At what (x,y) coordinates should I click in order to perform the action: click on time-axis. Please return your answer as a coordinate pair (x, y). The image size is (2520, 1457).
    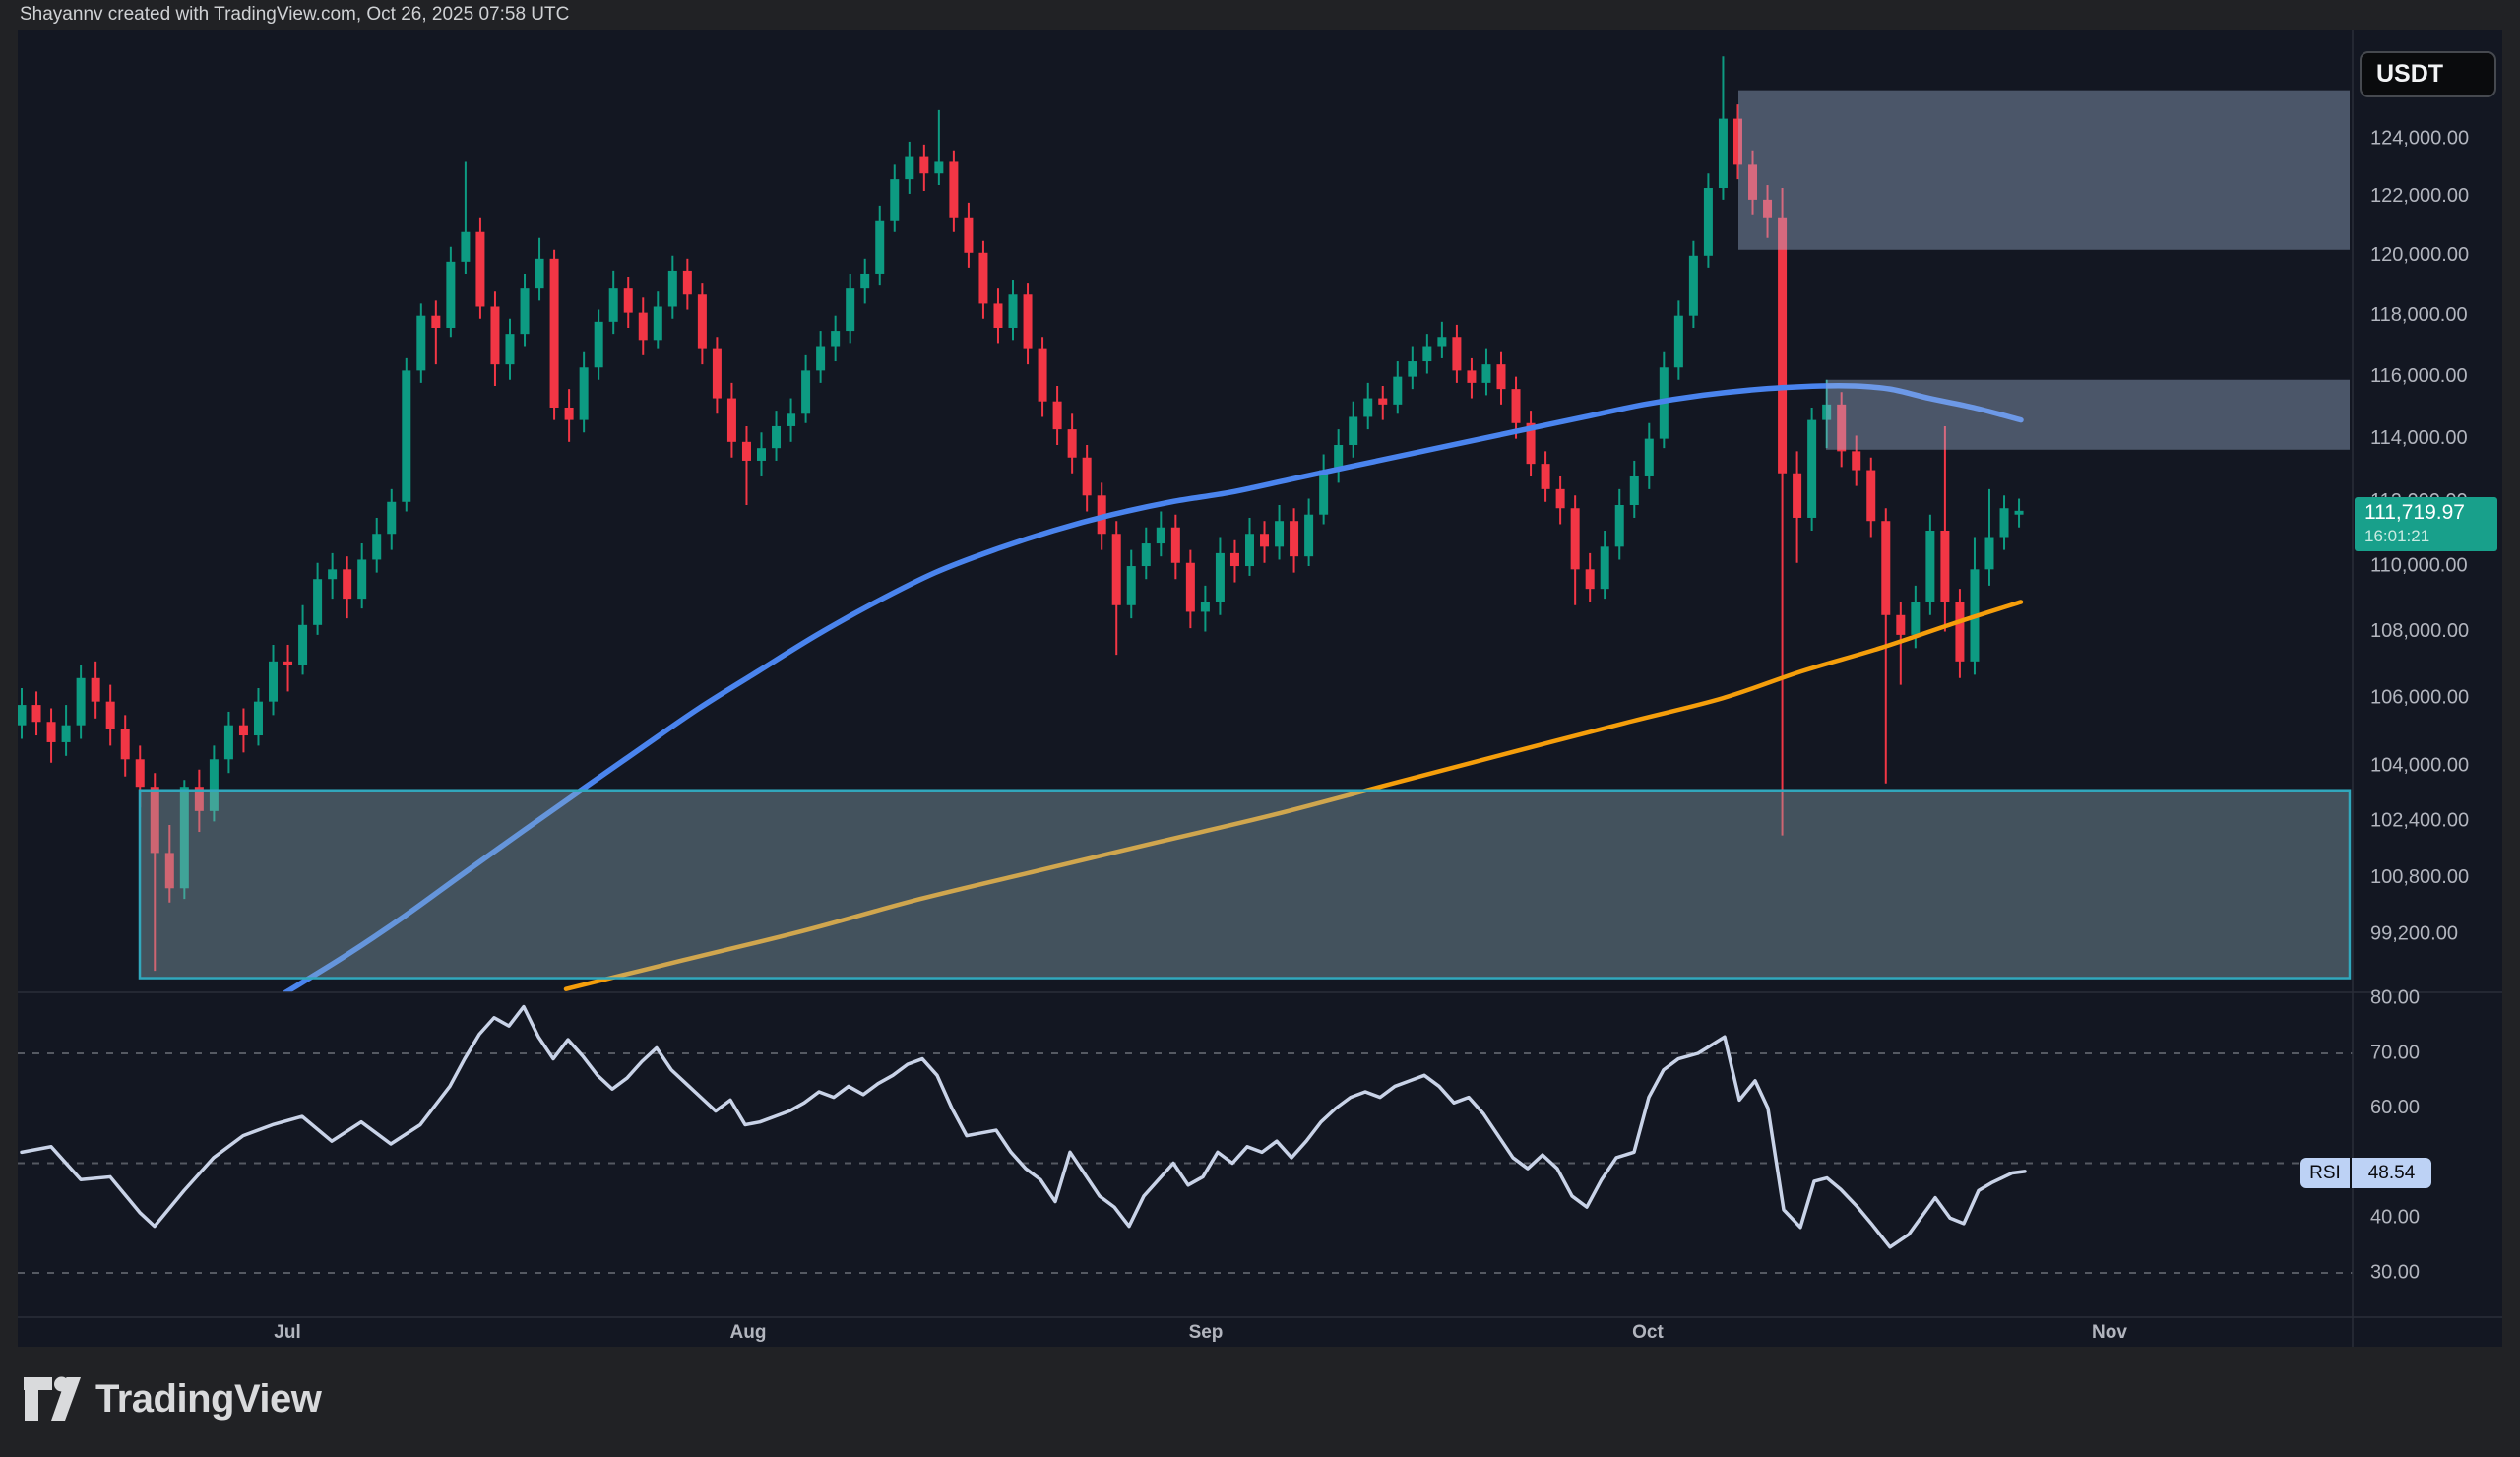
    Looking at the image, I should click on (1185, 1332).